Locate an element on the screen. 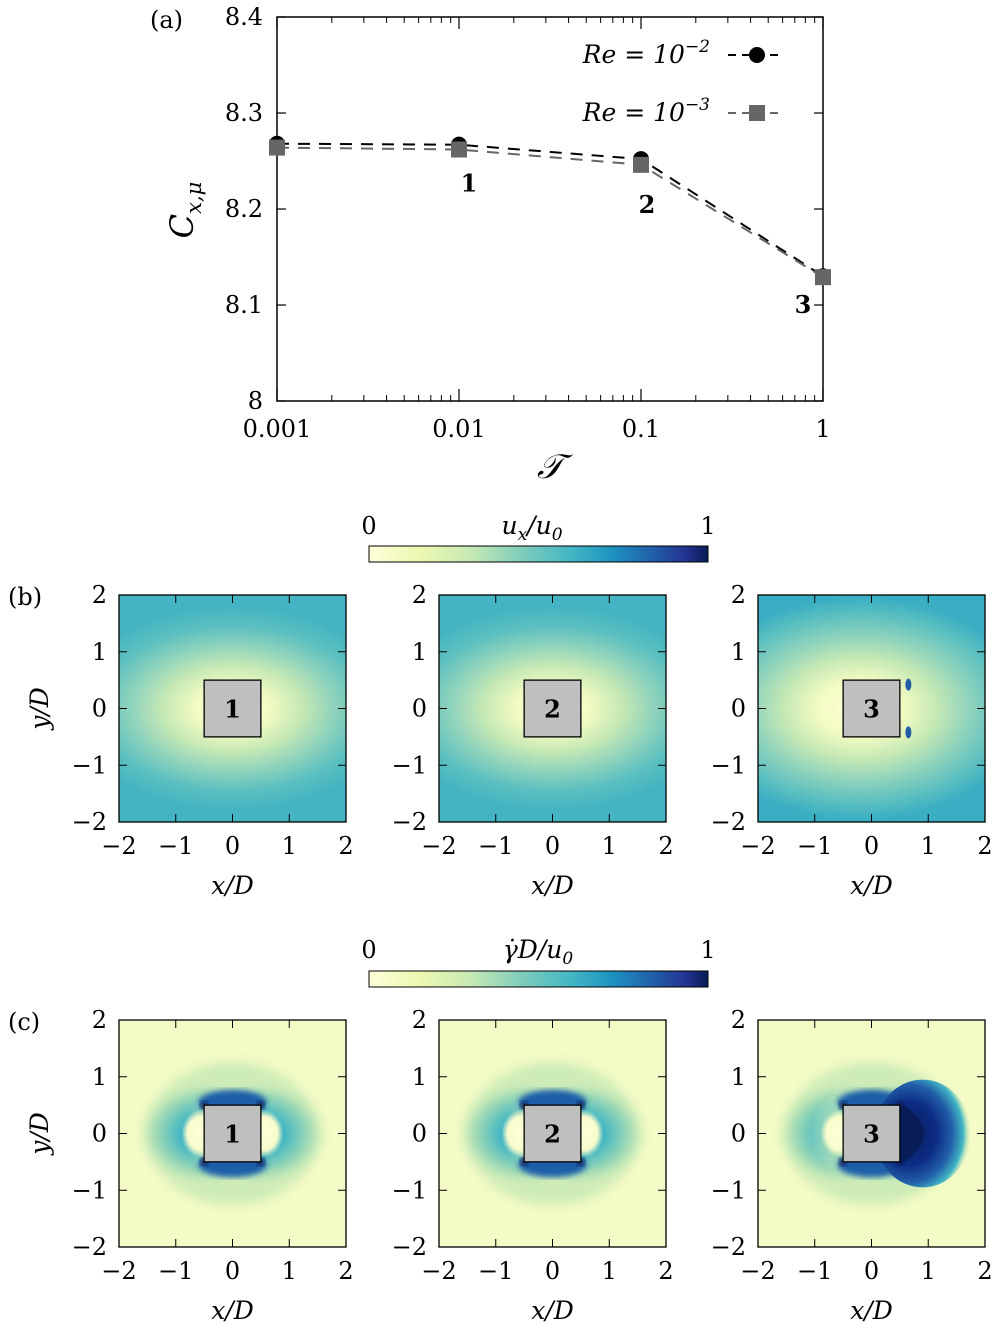  wake-core is located at coordinates (911, 1133).